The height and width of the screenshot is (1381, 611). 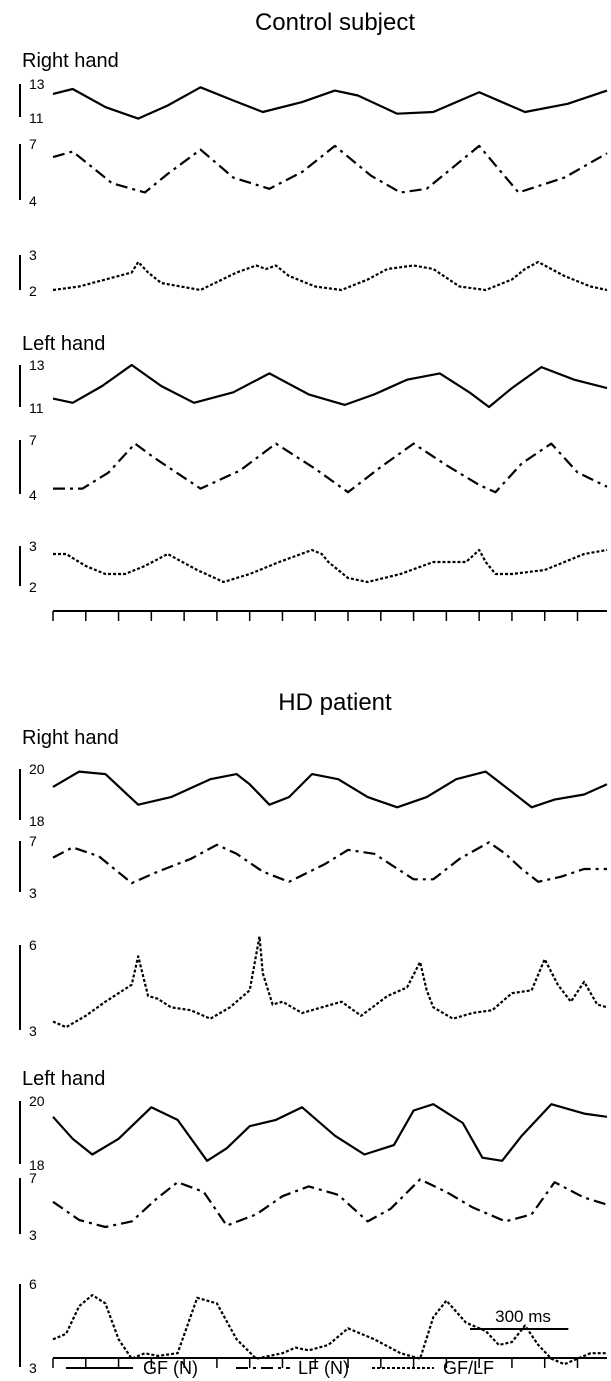 What do you see at coordinates (335, 702) in the screenshot?
I see `group-title: HD patient` at bounding box center [335, 702].